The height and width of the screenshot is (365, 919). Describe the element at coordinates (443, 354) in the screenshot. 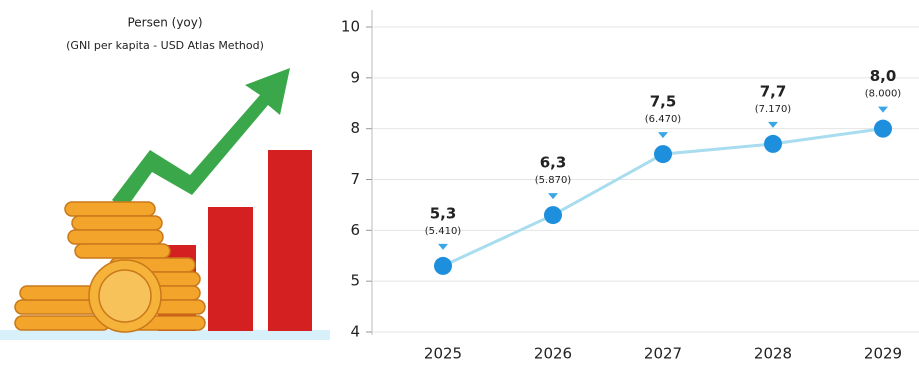

I see `x-tick-label: 2025` at that location.